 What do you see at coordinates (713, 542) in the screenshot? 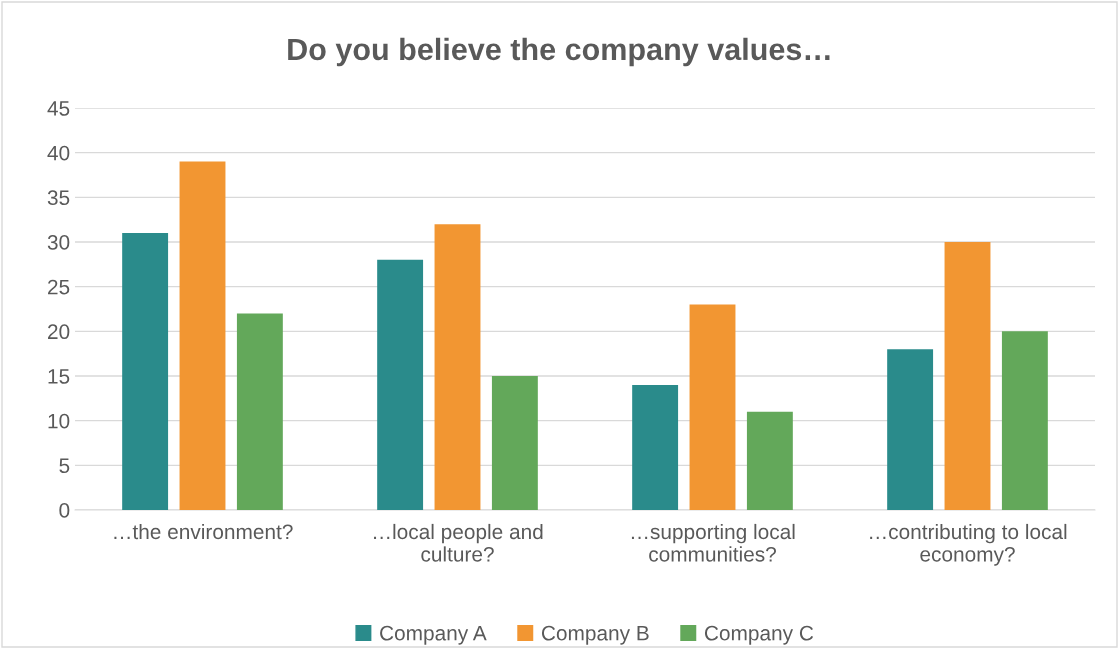
I see `x-tick-label: …supporting local communities?` at bounding box center [713, 542].